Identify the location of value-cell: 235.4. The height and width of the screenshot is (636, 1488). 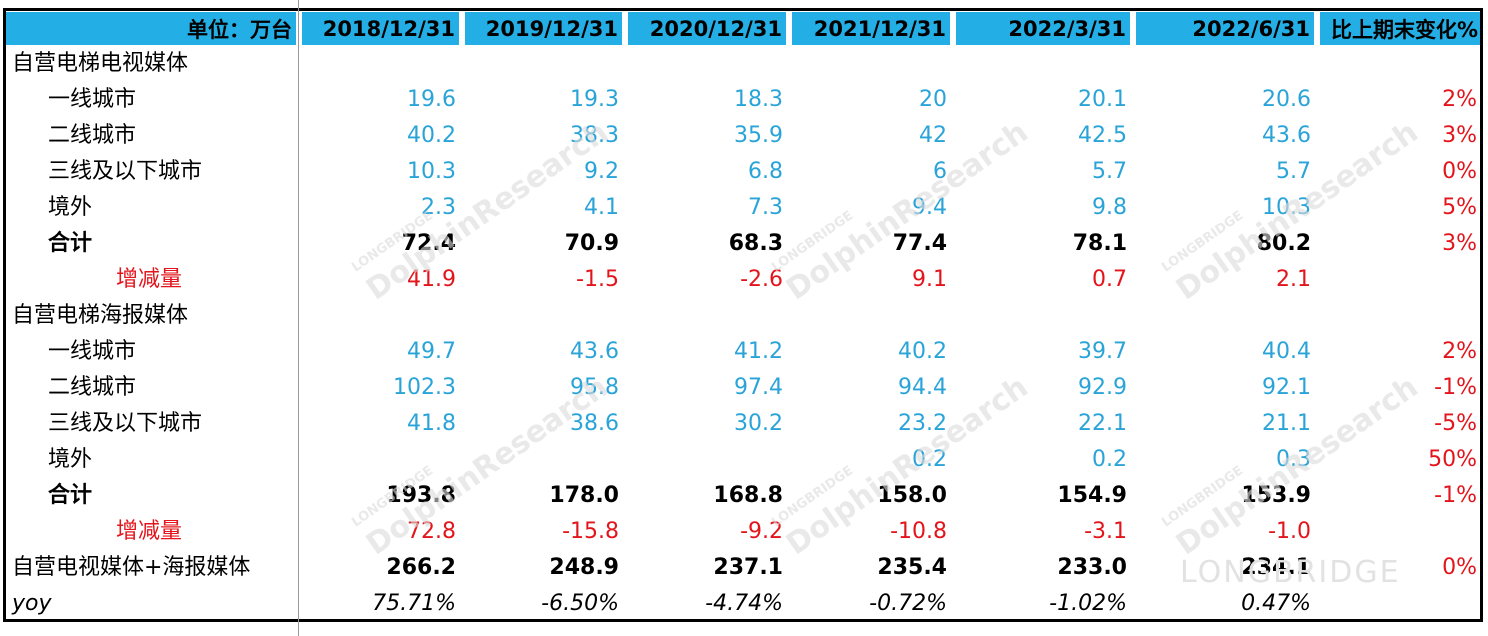
(912, 567).